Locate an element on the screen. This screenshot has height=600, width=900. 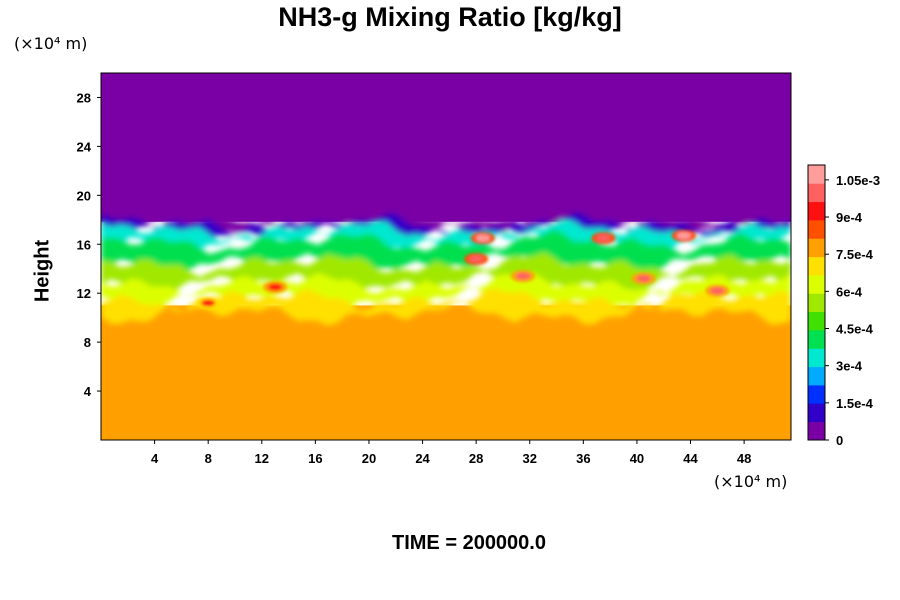
colorbar-frame is located at coordinates (816, 302).